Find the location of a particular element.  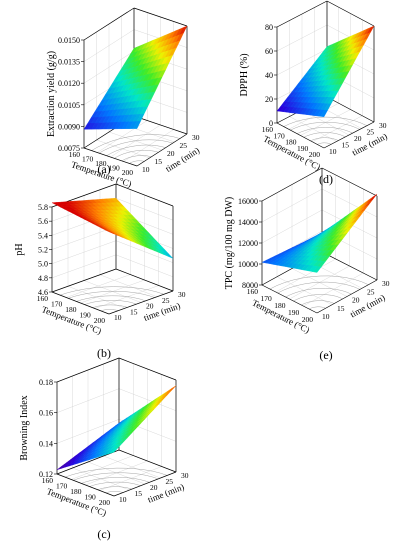

z-axis-title: Extraction yield (g/g) is located at coordinates (51, 94).